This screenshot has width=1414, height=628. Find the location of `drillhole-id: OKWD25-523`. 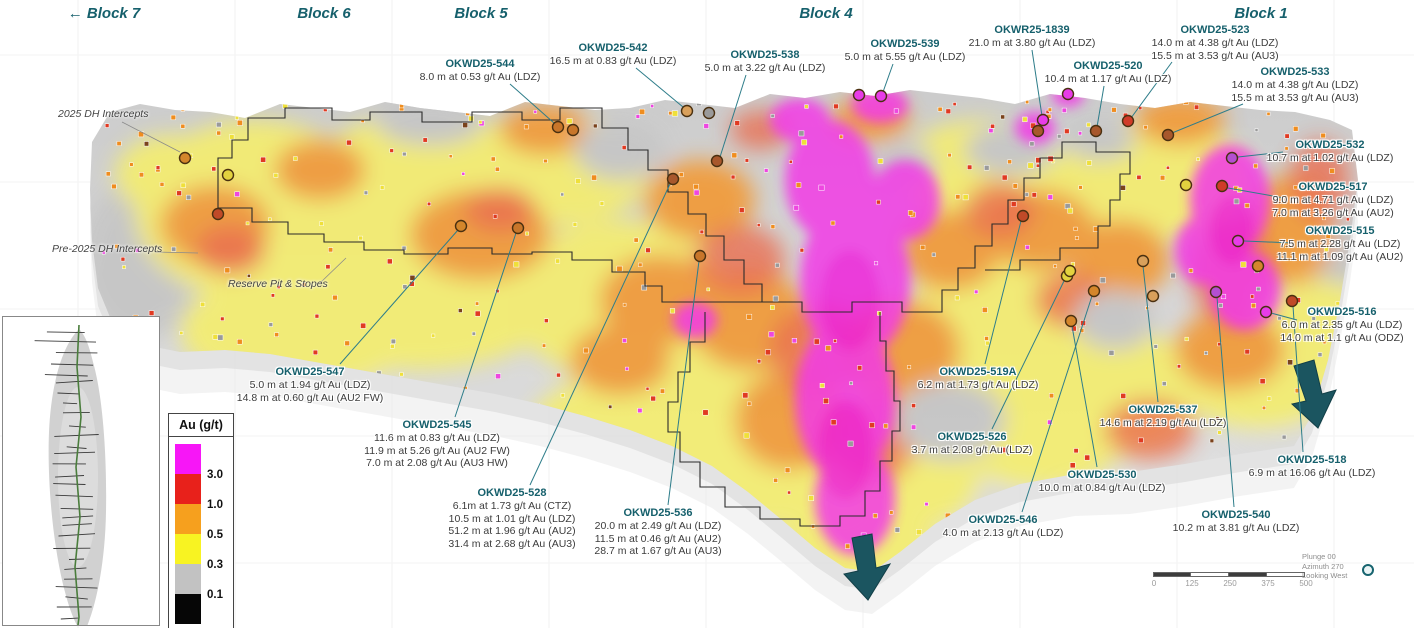

drillhole-id: OKWD25-523 is located at coordinates (1215, 30).